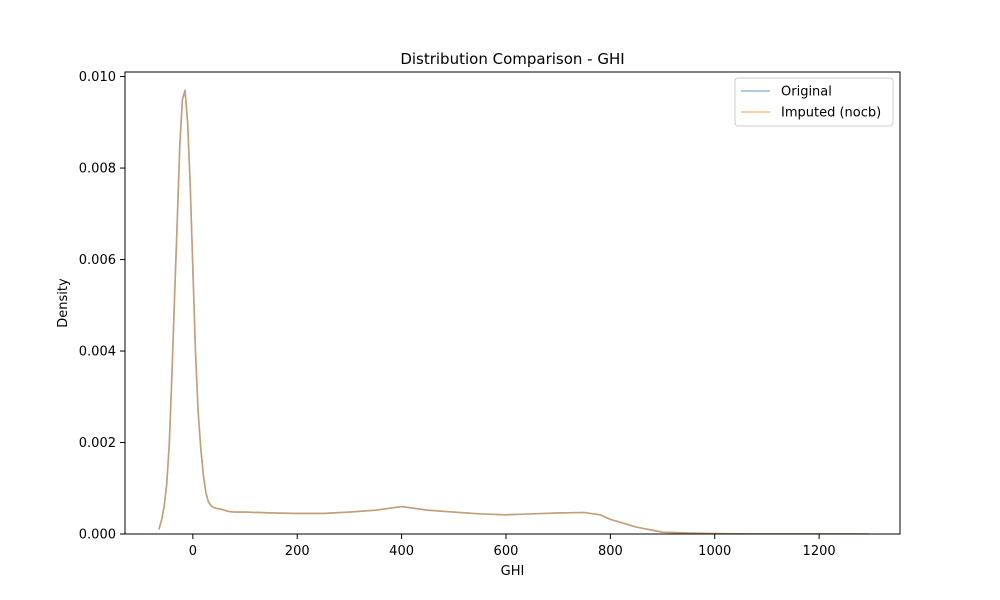 The height and width of the screenshot is (600, 1000). I want to click on x-tick-label: 600, so click(506, 551).